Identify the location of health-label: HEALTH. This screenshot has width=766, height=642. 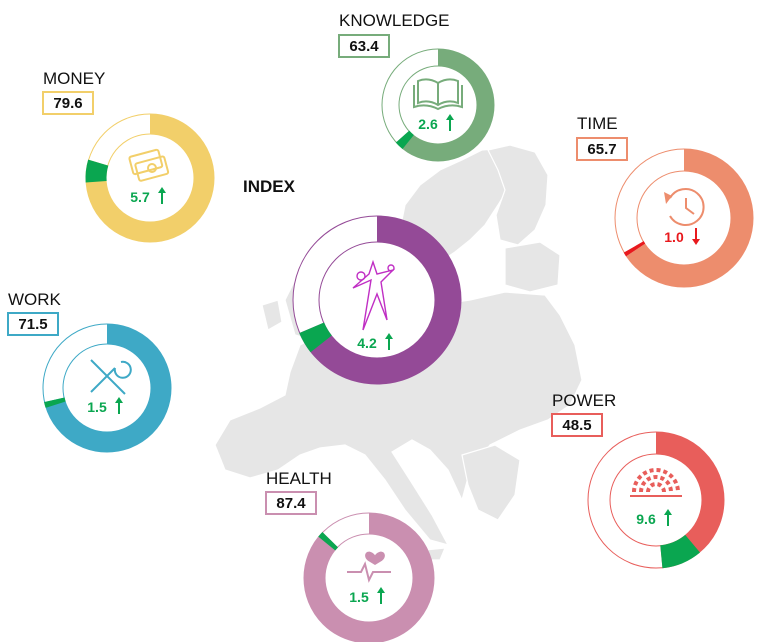
(299, 478).